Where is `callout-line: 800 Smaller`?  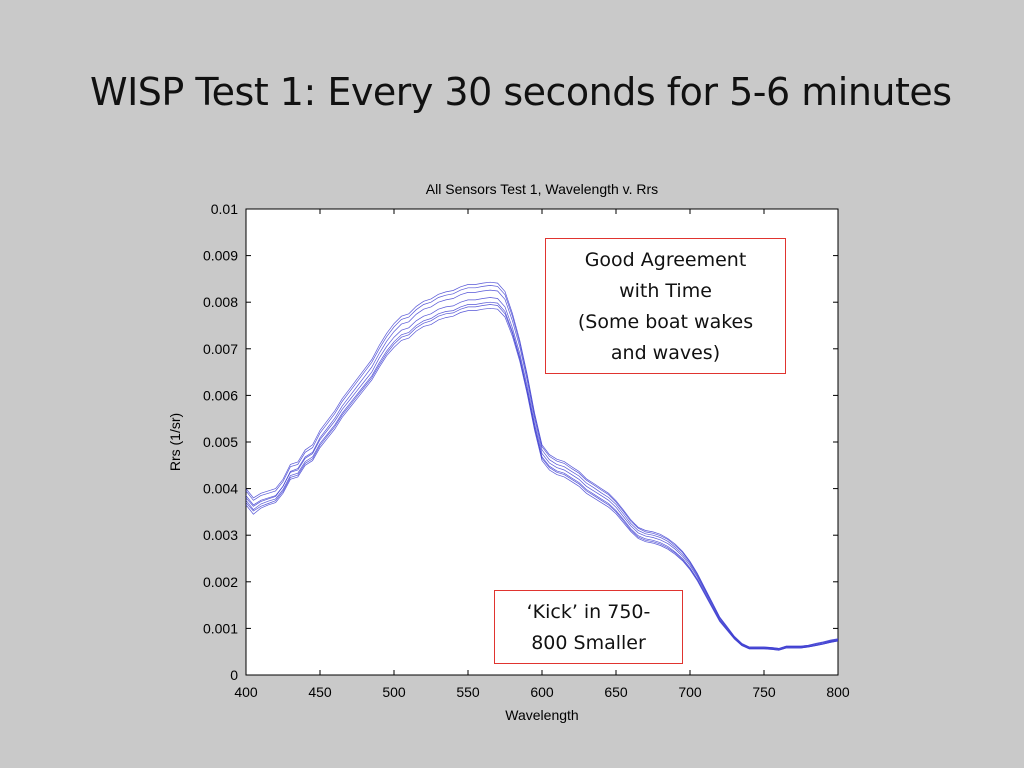
callout-line: 800 Smaller is located at coordinates (588, 643).